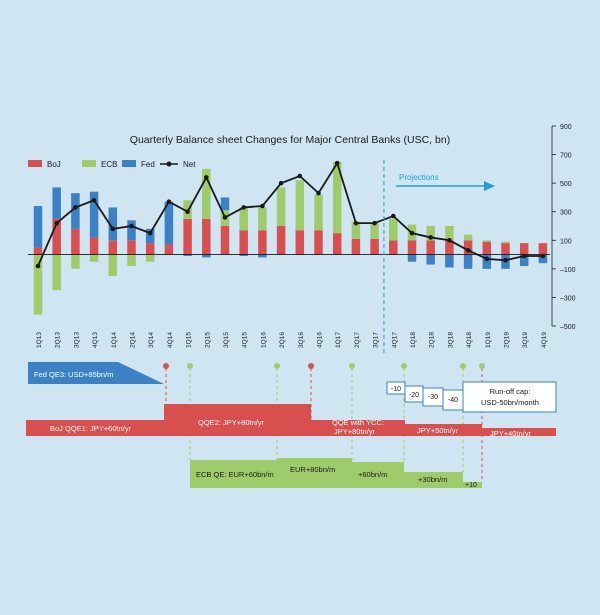  Describe the element at coordinates (187, 212) in the screenshot. I see `net-point-1q15` at that location.